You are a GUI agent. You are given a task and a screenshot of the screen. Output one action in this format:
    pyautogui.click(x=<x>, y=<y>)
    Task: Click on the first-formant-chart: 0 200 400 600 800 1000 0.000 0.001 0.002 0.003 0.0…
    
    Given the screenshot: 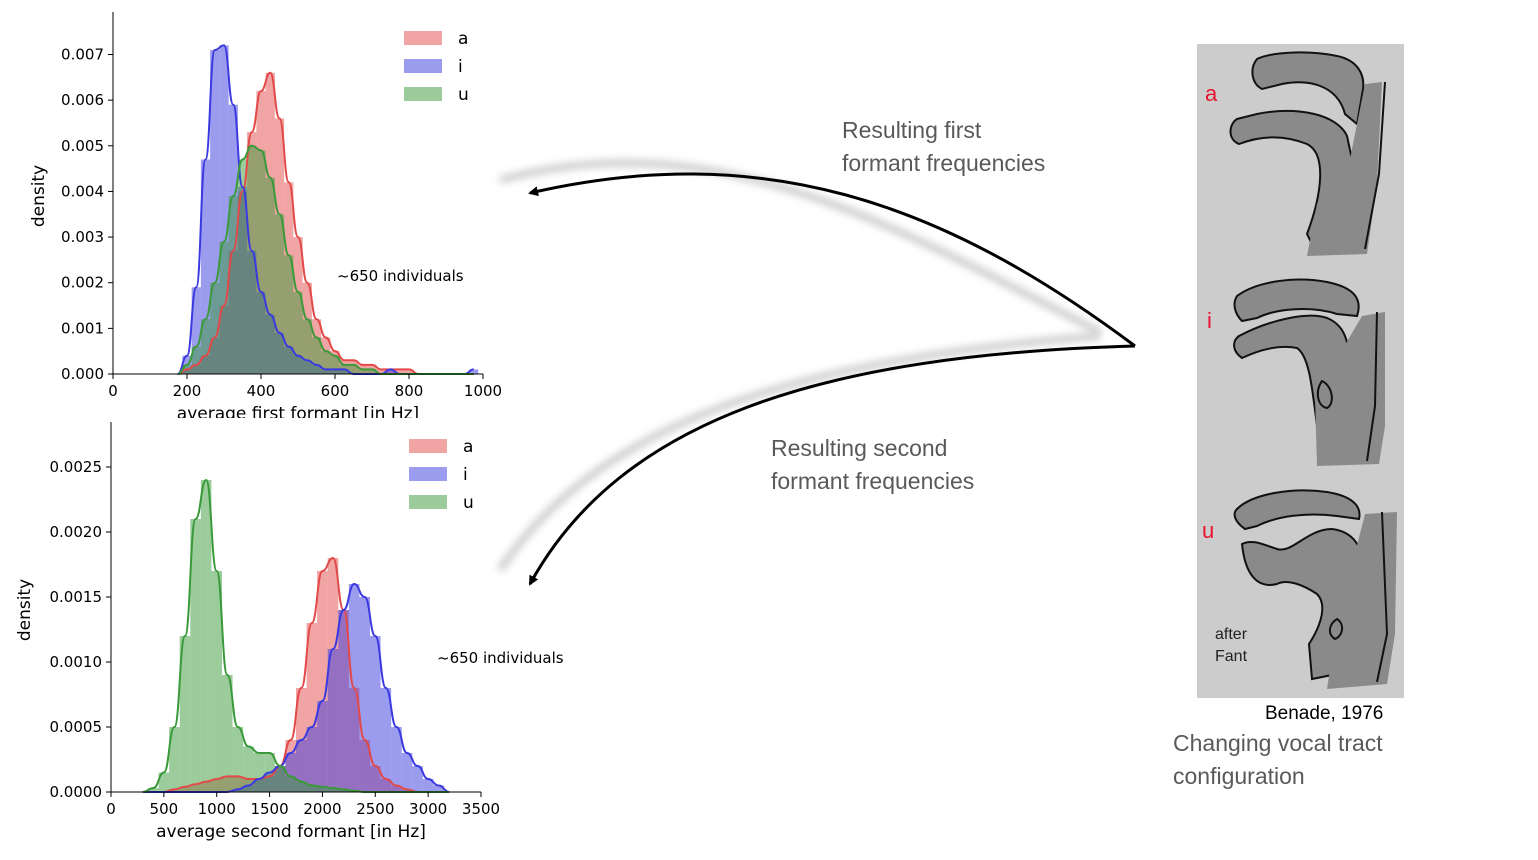 What is the action you would take?
    pyautogui.click(x=265, y=215)
    